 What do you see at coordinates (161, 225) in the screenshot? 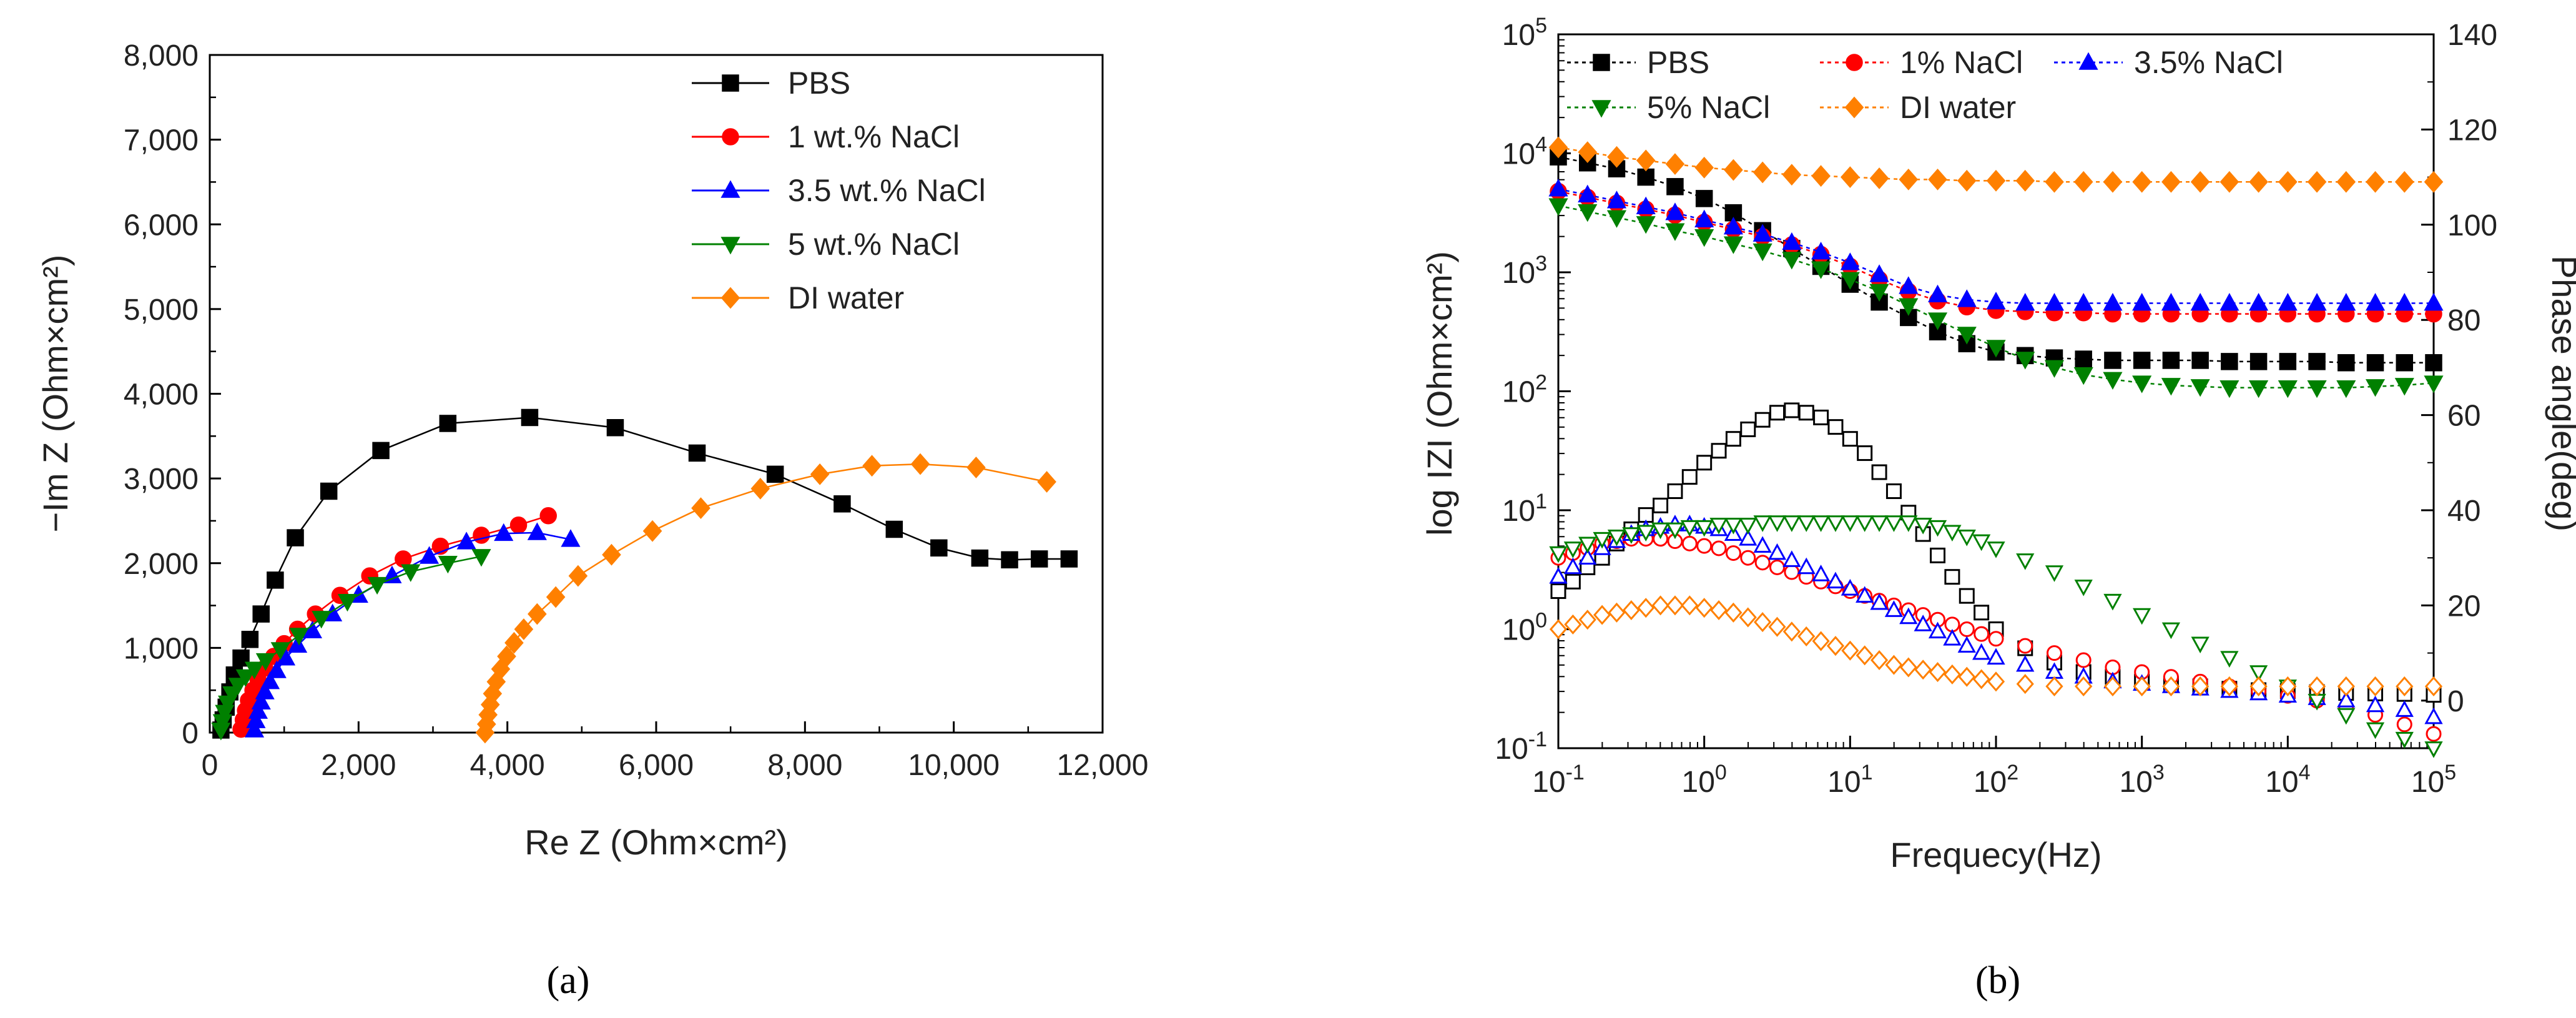
I see `panel-a-y-tick-label: 6,000` at bounding box center [161, 225].